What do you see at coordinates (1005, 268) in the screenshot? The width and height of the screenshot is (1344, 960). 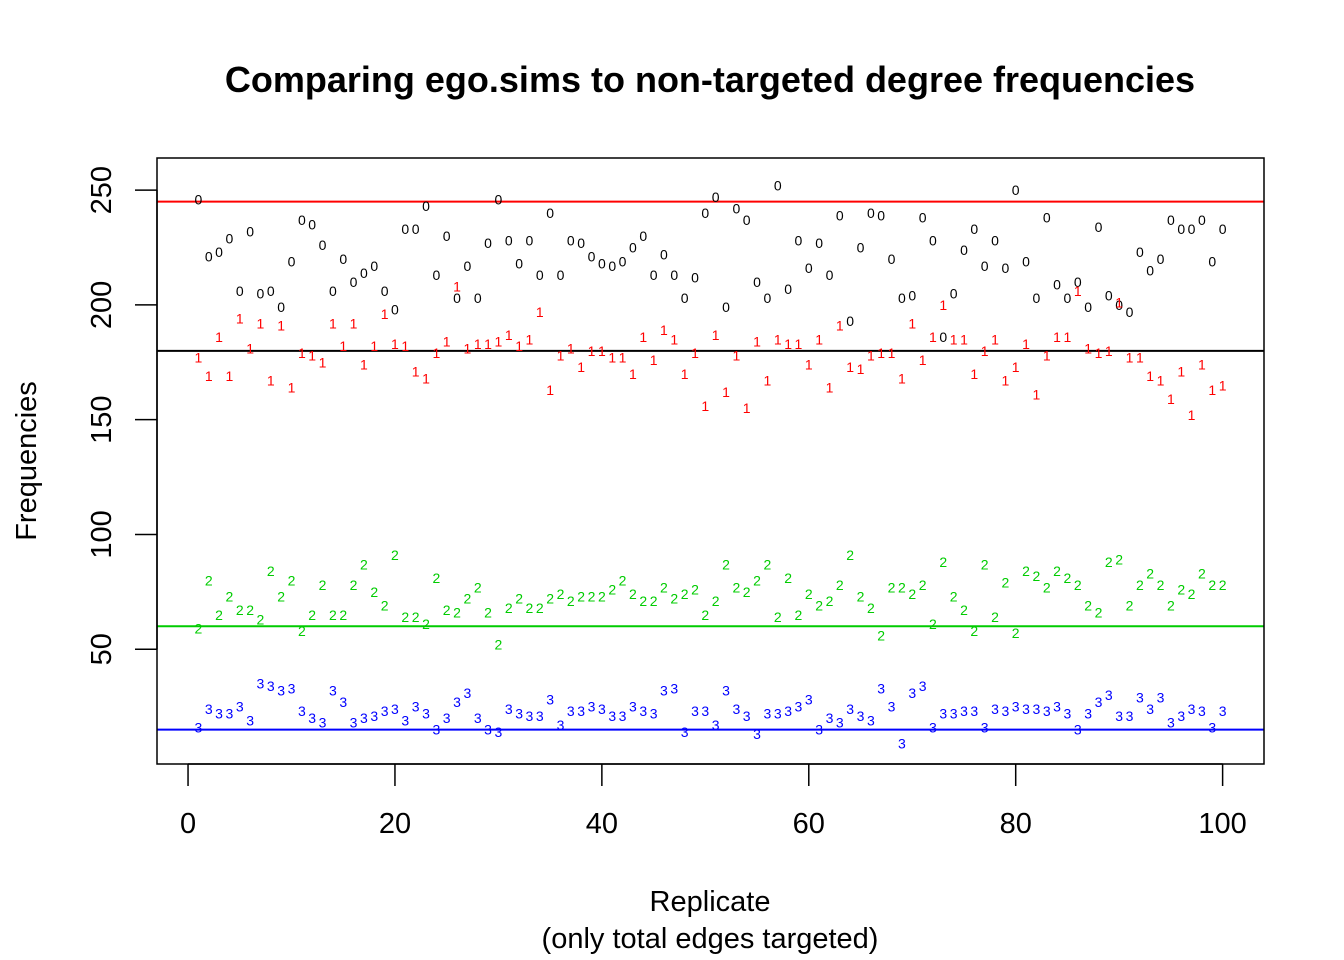 I see `point-0-79: 0` at bounding box center [1005, 268].